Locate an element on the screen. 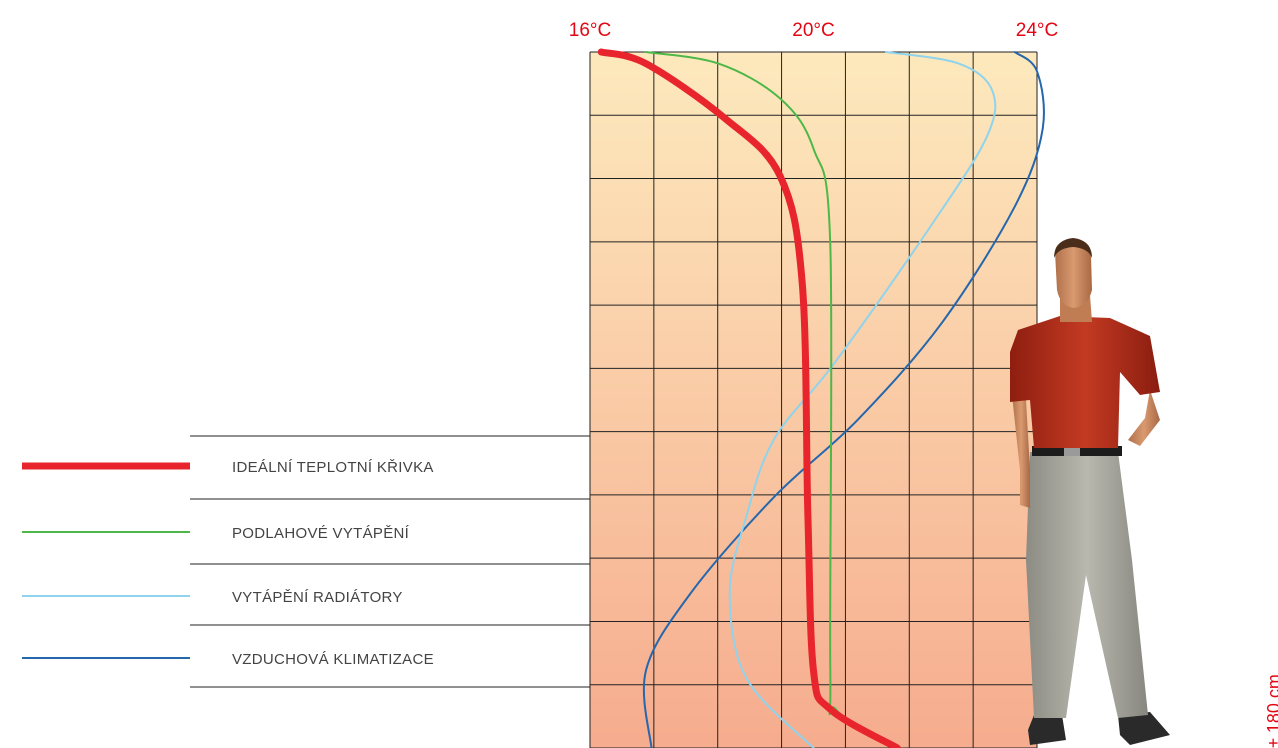  legend-item: VYTÁPĚNÍ RADIÁTORY is located at coordinates (212, 597).